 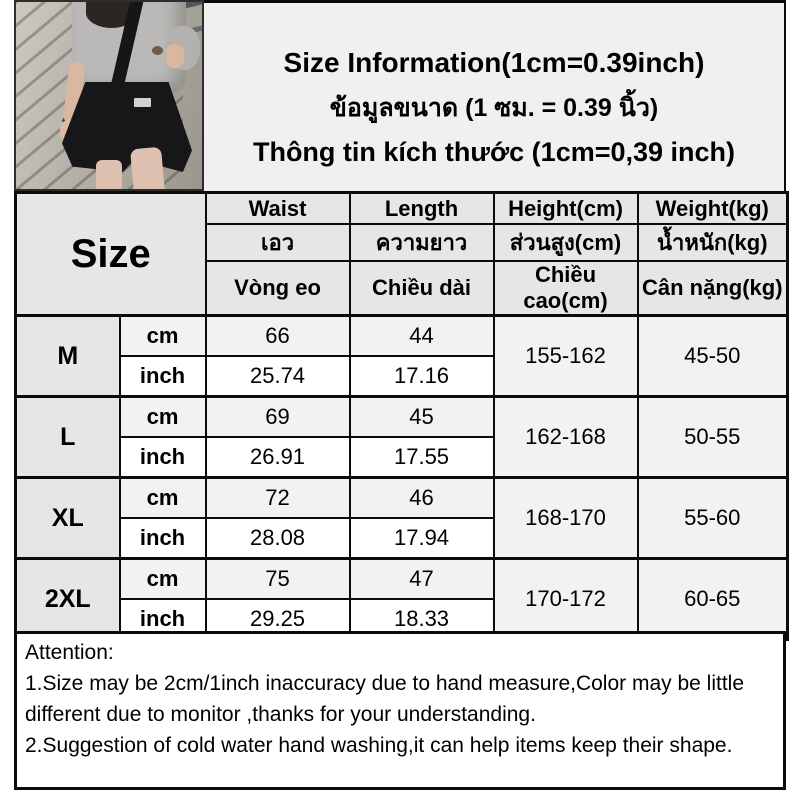 What do you see at coordinates (277, 335) in the screenshot?
I see `cell-waist-cm: 66` at bounding box center [277, 335].